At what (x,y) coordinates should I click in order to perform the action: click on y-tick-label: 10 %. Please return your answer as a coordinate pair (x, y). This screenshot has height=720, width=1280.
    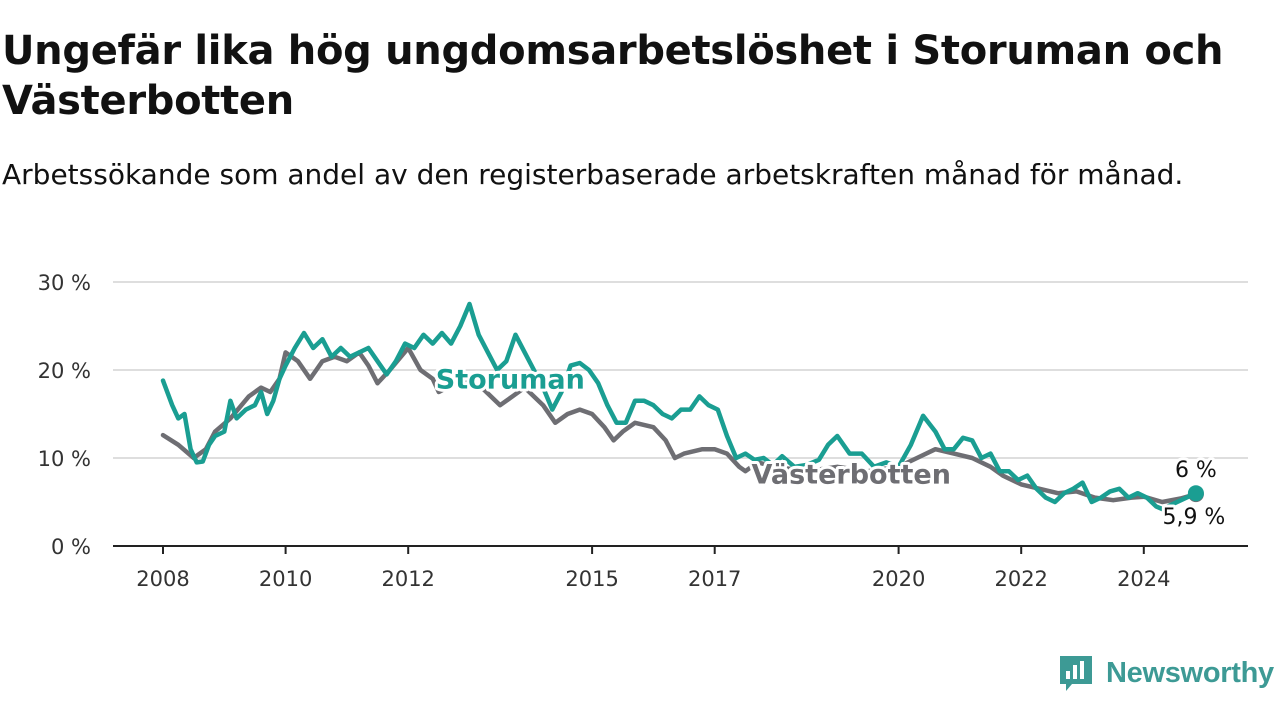
    Looking at the image, I should click on (64, 459).